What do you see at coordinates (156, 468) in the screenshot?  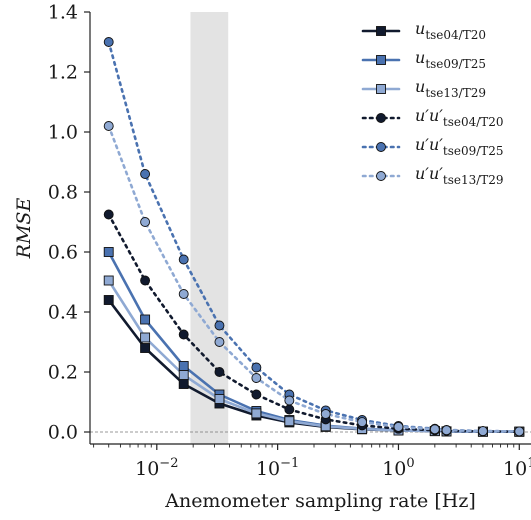 I see `x-tick-label-0: 10⁻²` at bounding box center [156, 468].